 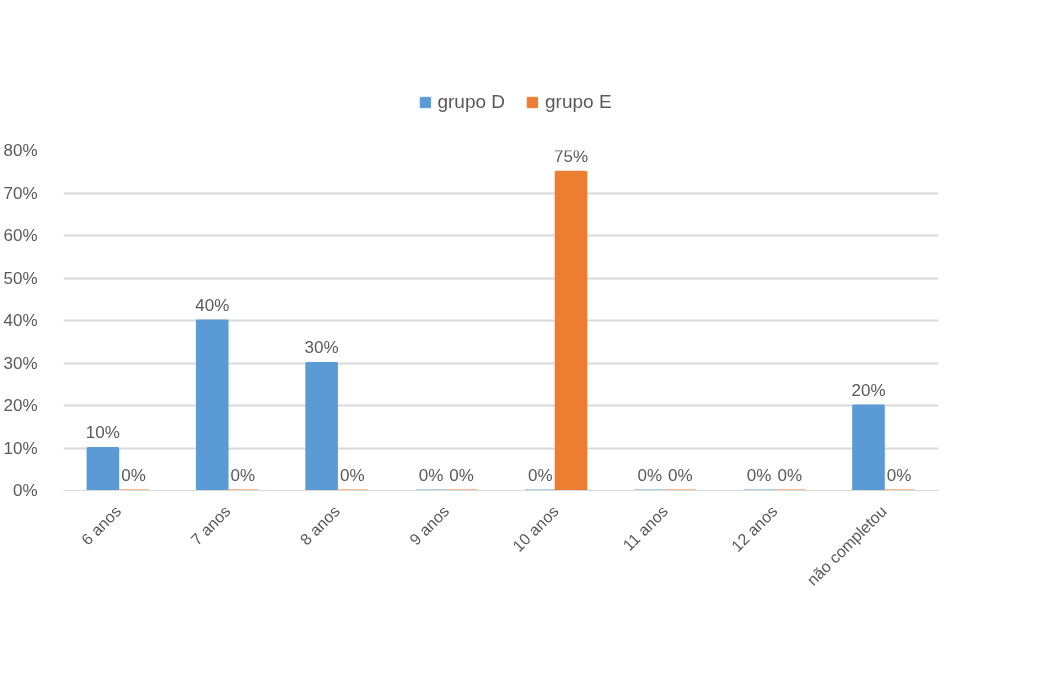 What do you see at coordinates (868, 390) in the screenshot?
I see `data-label: 20%` at bounding box center [868, 390].